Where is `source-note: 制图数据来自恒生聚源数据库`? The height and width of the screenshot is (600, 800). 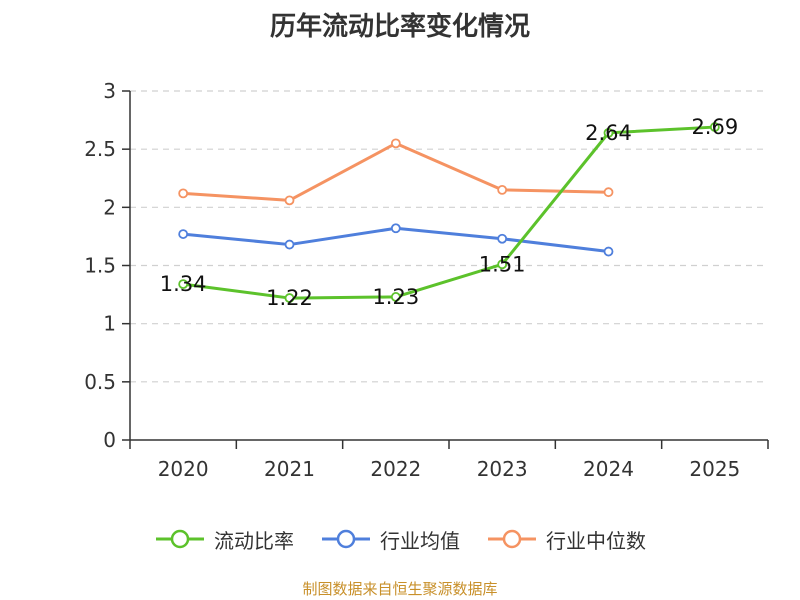 source-note: 制图数据来自恒生聚源数据库 is located at coordinates (400, 589).